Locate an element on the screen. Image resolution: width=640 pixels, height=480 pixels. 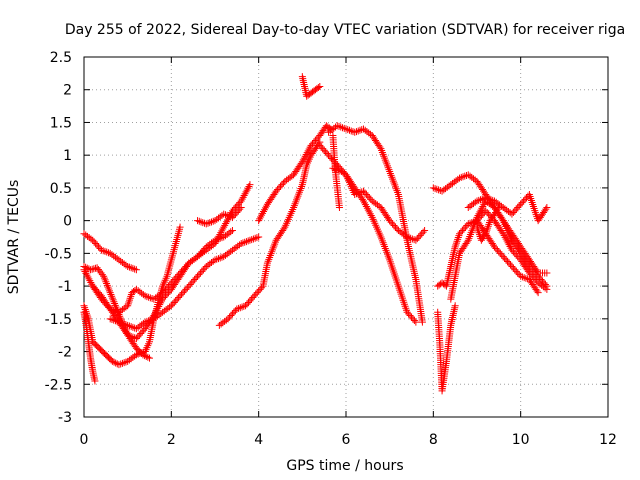
series-s13 is located at coordinates (368, 233).